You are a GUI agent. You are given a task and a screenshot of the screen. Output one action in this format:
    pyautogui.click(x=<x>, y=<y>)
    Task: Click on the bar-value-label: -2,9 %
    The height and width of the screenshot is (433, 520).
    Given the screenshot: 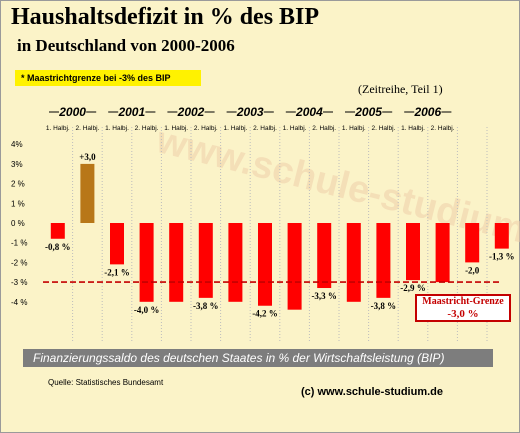 What is the action you would take?
    pyautogui.click(x=413, y=288)
    